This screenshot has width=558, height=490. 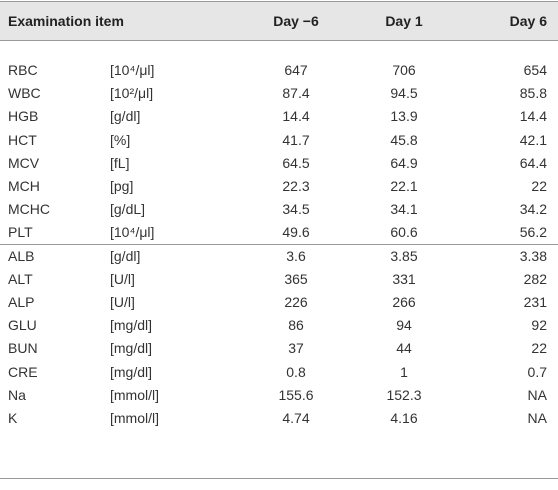 What do you see at coordinates (296, 93) in the screenshot?
I see `value: 87.4` at bounding box center [296, 93].